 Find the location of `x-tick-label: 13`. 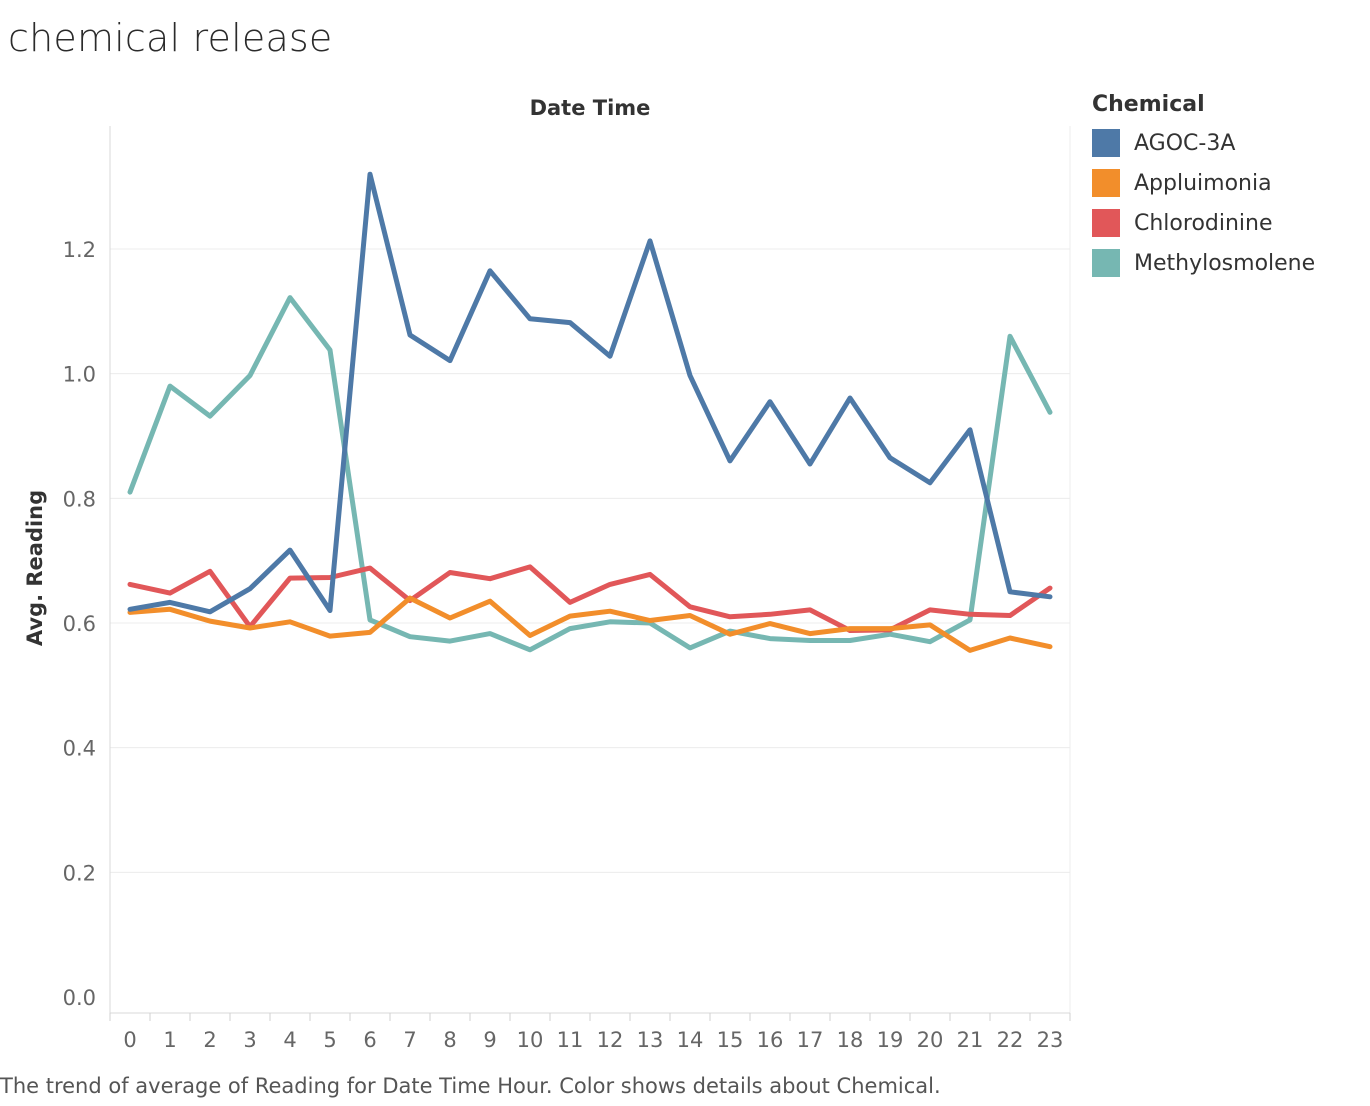

x-tick-label: 13 is located at coordinates (650, 1040).